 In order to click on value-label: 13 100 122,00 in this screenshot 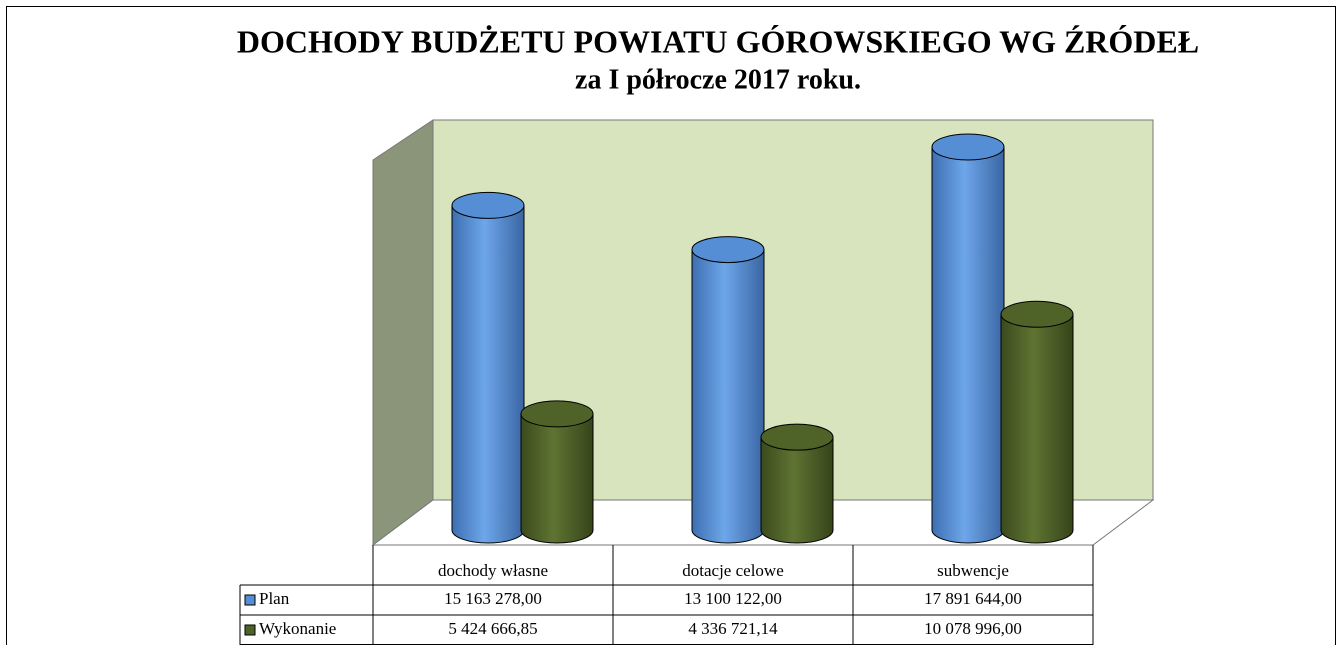, I will do `click(733, 598)`.